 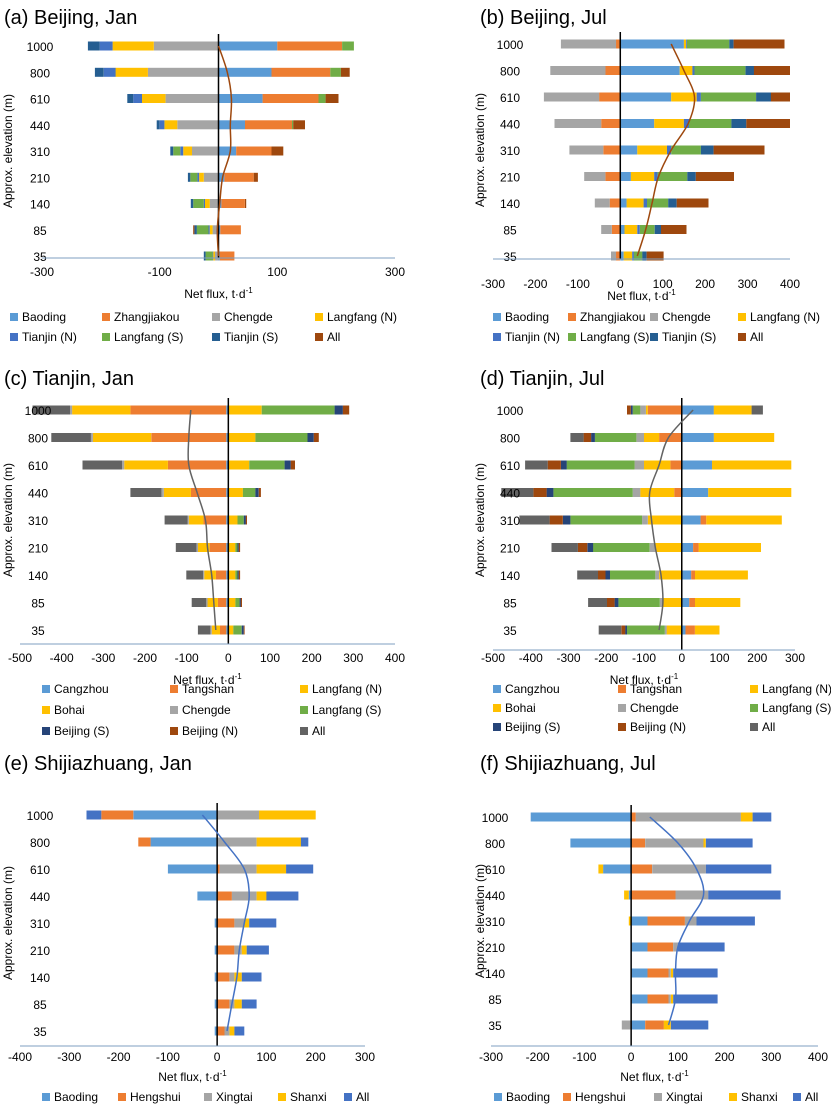 What do you see at coordinates (543, 18) in the screenshot?
I see `chart-title: (b) Beijing, Jul` at bounding box center [543, 18].